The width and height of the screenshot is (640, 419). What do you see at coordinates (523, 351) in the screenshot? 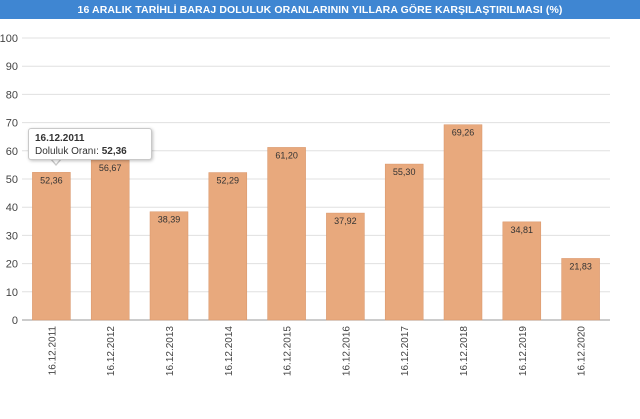
I see `x-tick-label: 16.12.2019` at bounding box center [523, 351].